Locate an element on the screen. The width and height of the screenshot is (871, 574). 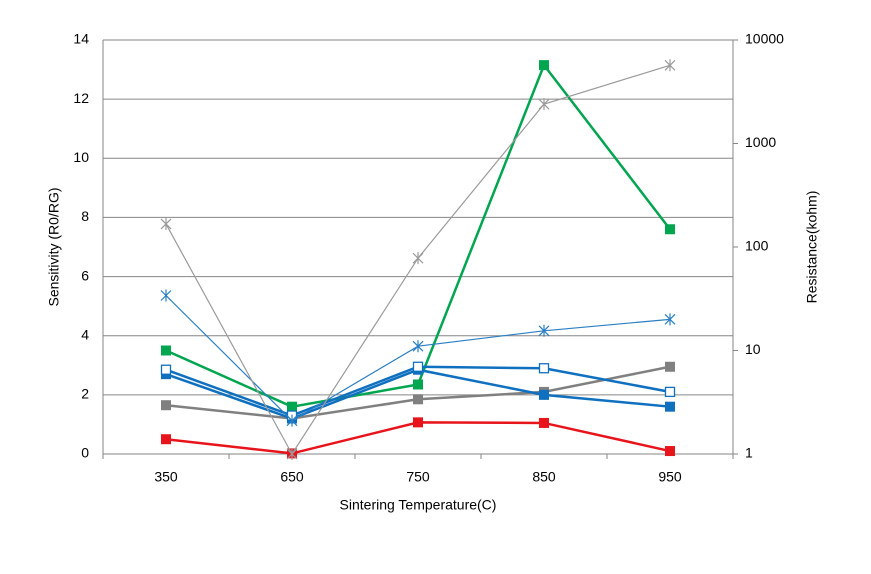
x-tick-label: 350 is located at coordinates (166, 477).